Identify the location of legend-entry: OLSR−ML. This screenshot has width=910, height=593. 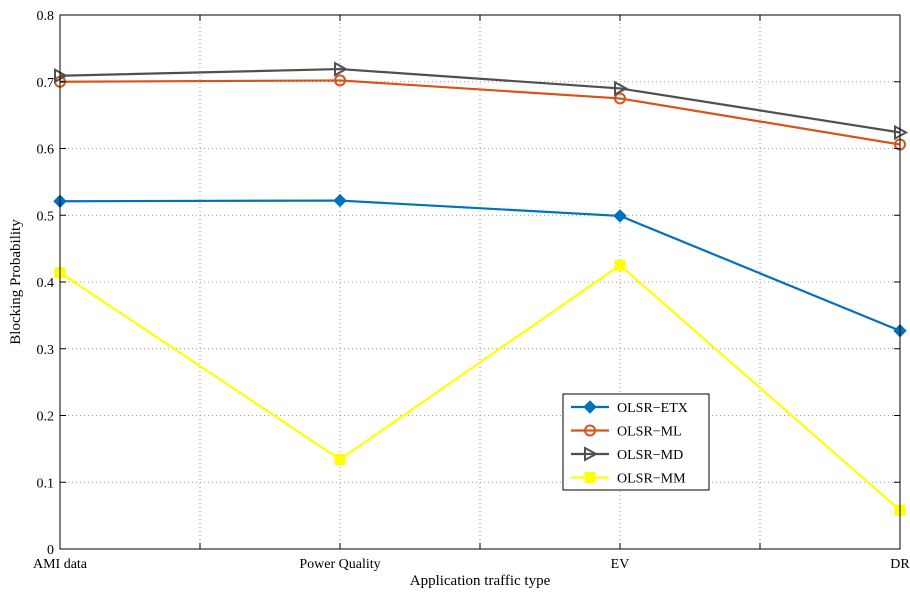
(626, 432).